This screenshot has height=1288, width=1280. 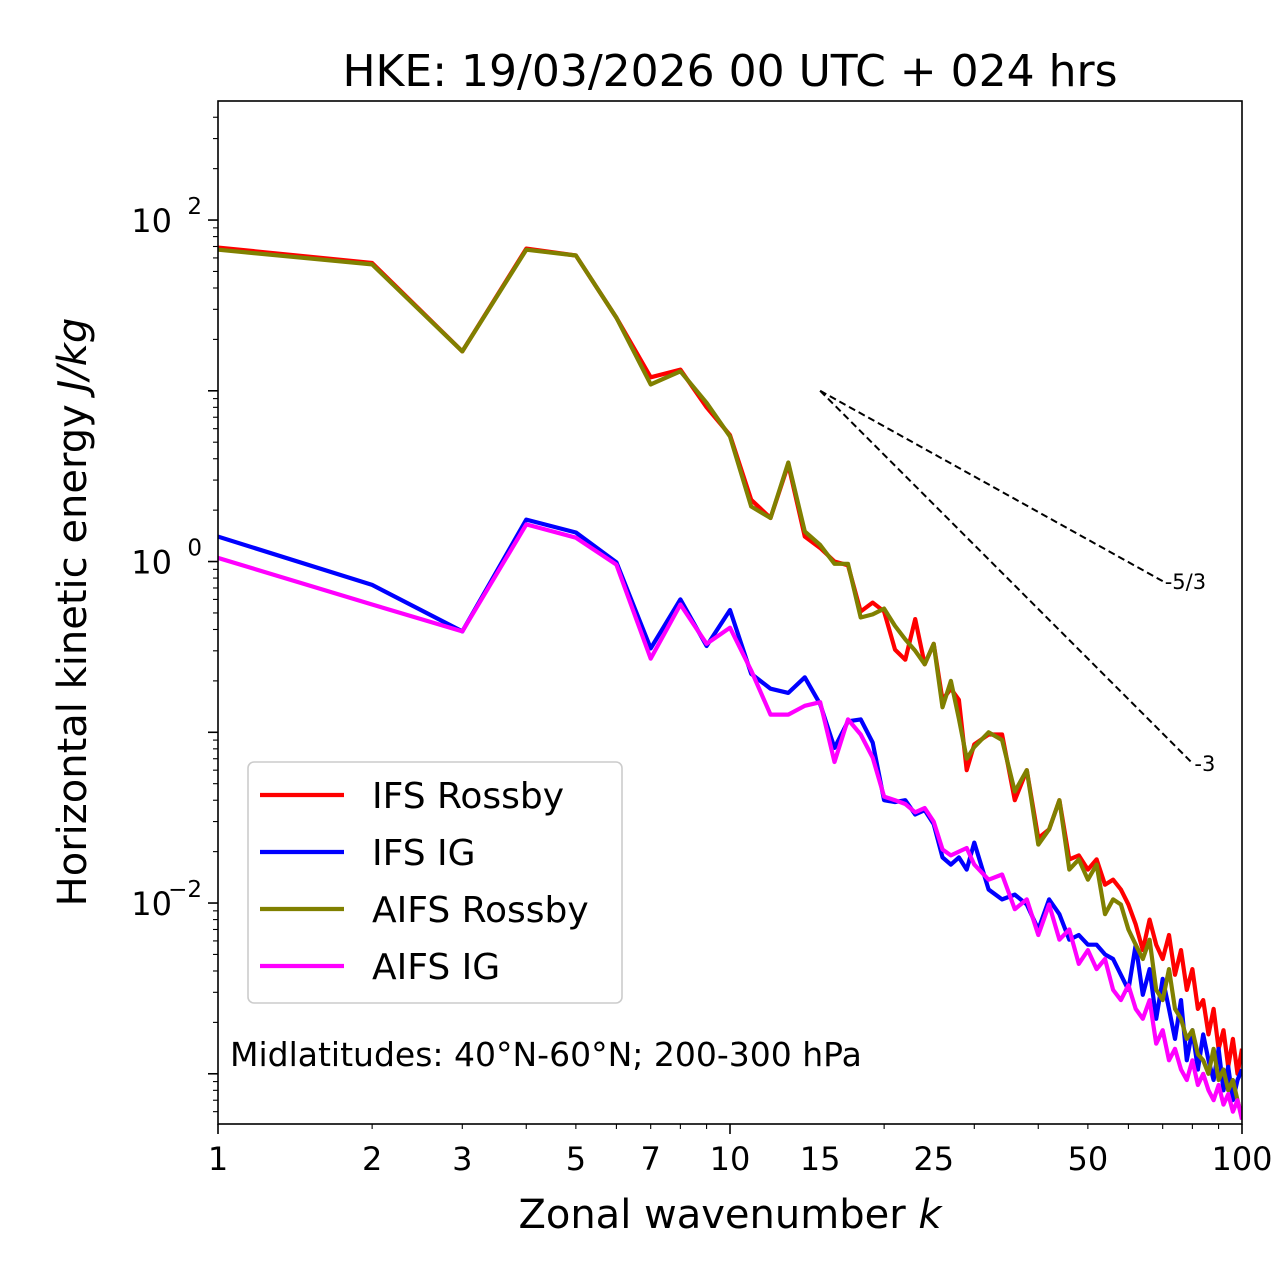 I want to click on y-tick-exponent: 0, so click(x=194, y=549).